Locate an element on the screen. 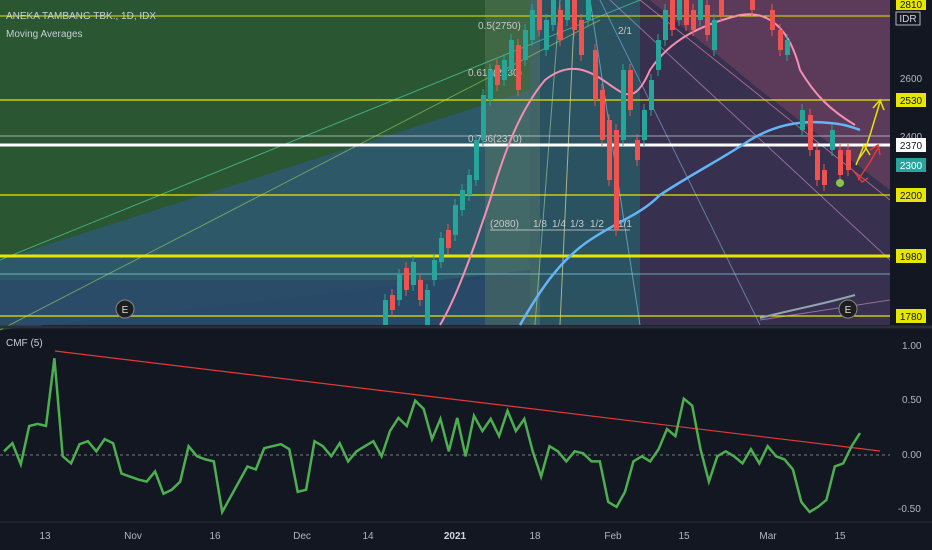 The width and height of the screenshot is (932, 550). time-tick: 13 is located at coordinates (45, 536).